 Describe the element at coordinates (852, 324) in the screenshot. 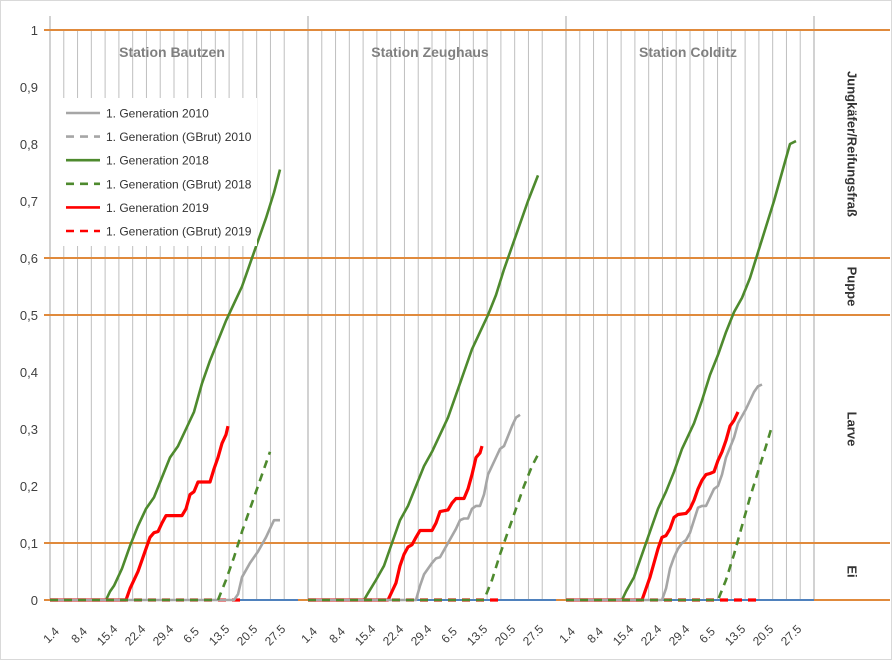

I see `stage-labels: Jungkäfer/Reifungsfraß Puppe Larve Ei` at that location.